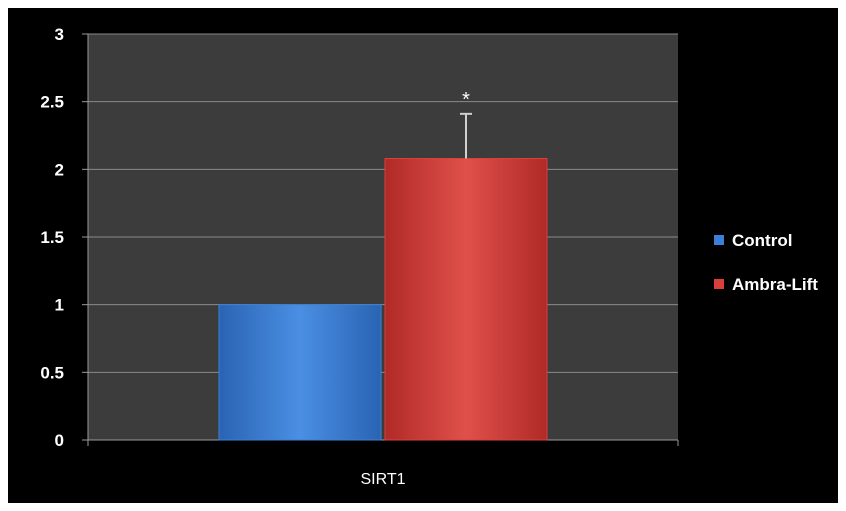  I want to click on legend-label: Ambra-Lift, so click(775, 284).